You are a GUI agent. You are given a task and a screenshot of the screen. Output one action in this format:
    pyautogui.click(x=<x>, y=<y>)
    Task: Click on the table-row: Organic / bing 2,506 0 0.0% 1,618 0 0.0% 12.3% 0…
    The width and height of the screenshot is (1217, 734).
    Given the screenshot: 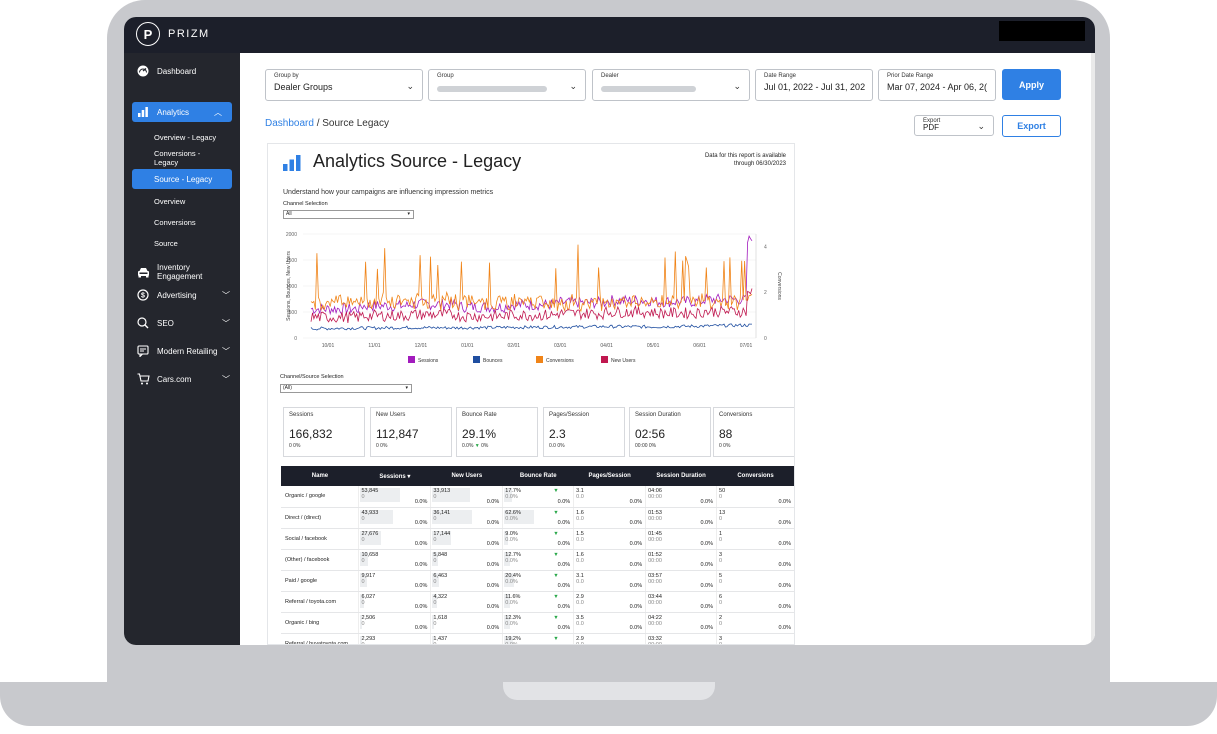 What is the action you would take?
    pyautogui.click(x=537, y=623)
    